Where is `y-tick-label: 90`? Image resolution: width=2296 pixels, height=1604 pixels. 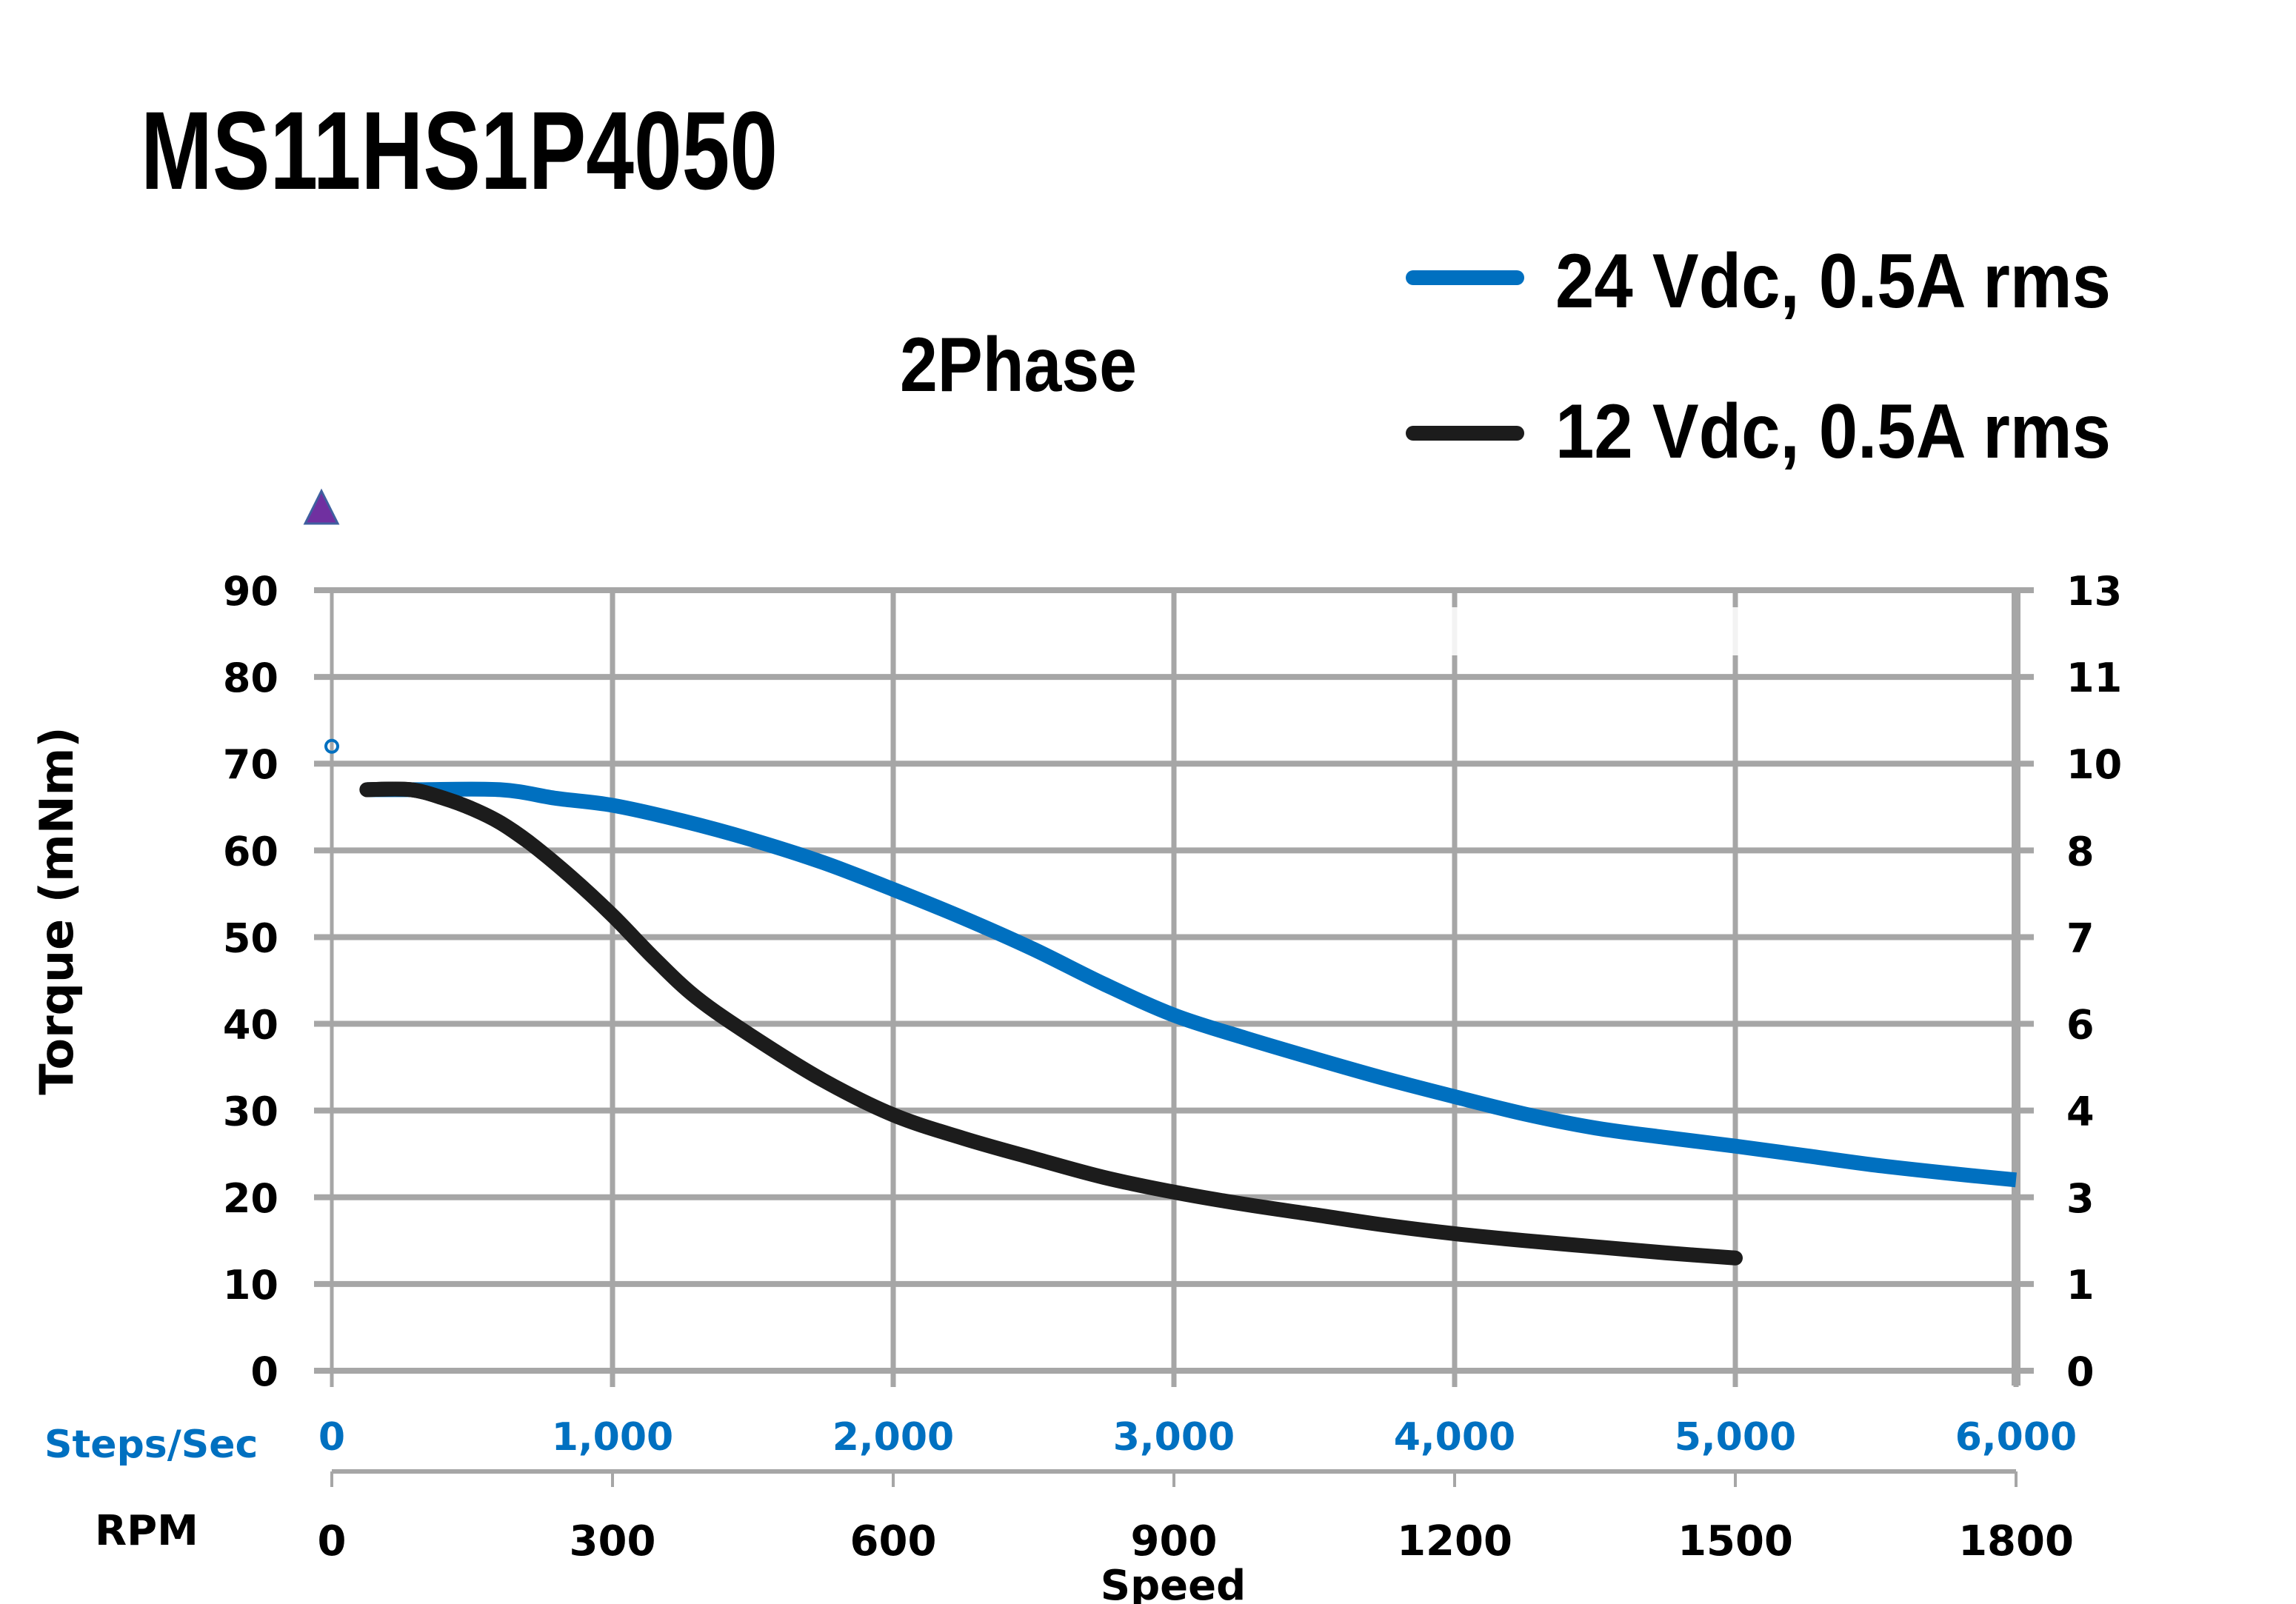
y-tick-label: 90 is located at coordinates (250, 591).